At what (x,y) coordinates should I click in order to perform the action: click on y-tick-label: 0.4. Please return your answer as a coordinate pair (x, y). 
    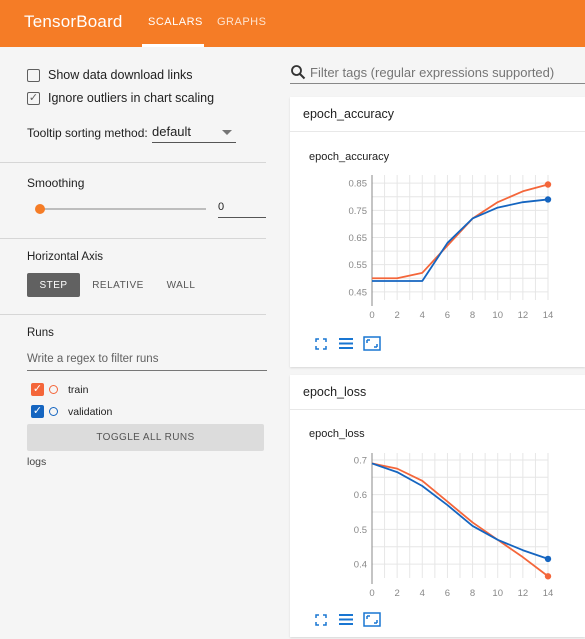
    Looking at the image, I should click on (360, 565).